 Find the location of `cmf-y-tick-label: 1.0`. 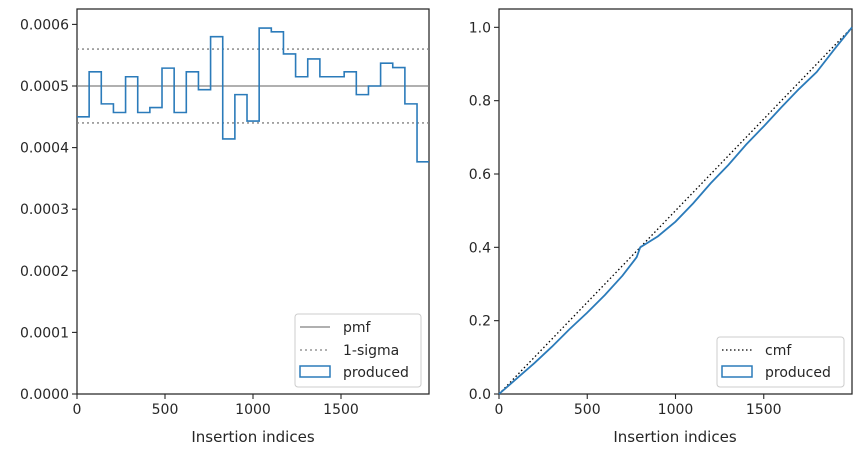

cmf-y-tick-label: 1.0 is located at coordinates (480, 28).